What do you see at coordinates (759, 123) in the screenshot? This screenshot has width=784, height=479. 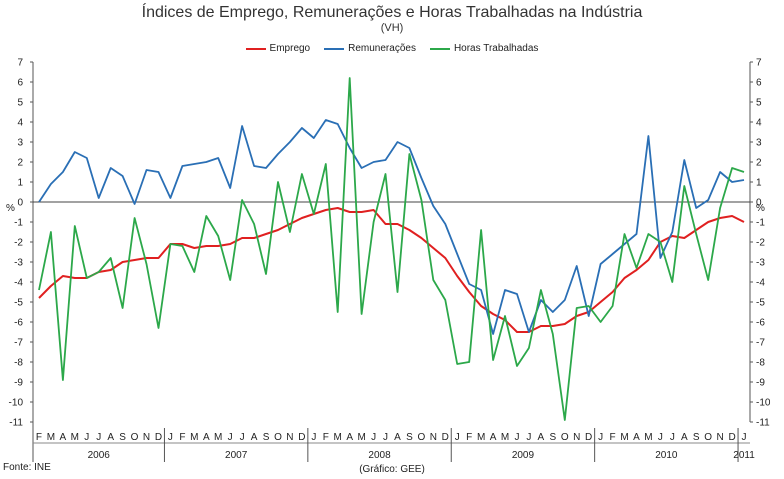 I see `y-tick-label-right: 4` at bounding box center [759, 123].